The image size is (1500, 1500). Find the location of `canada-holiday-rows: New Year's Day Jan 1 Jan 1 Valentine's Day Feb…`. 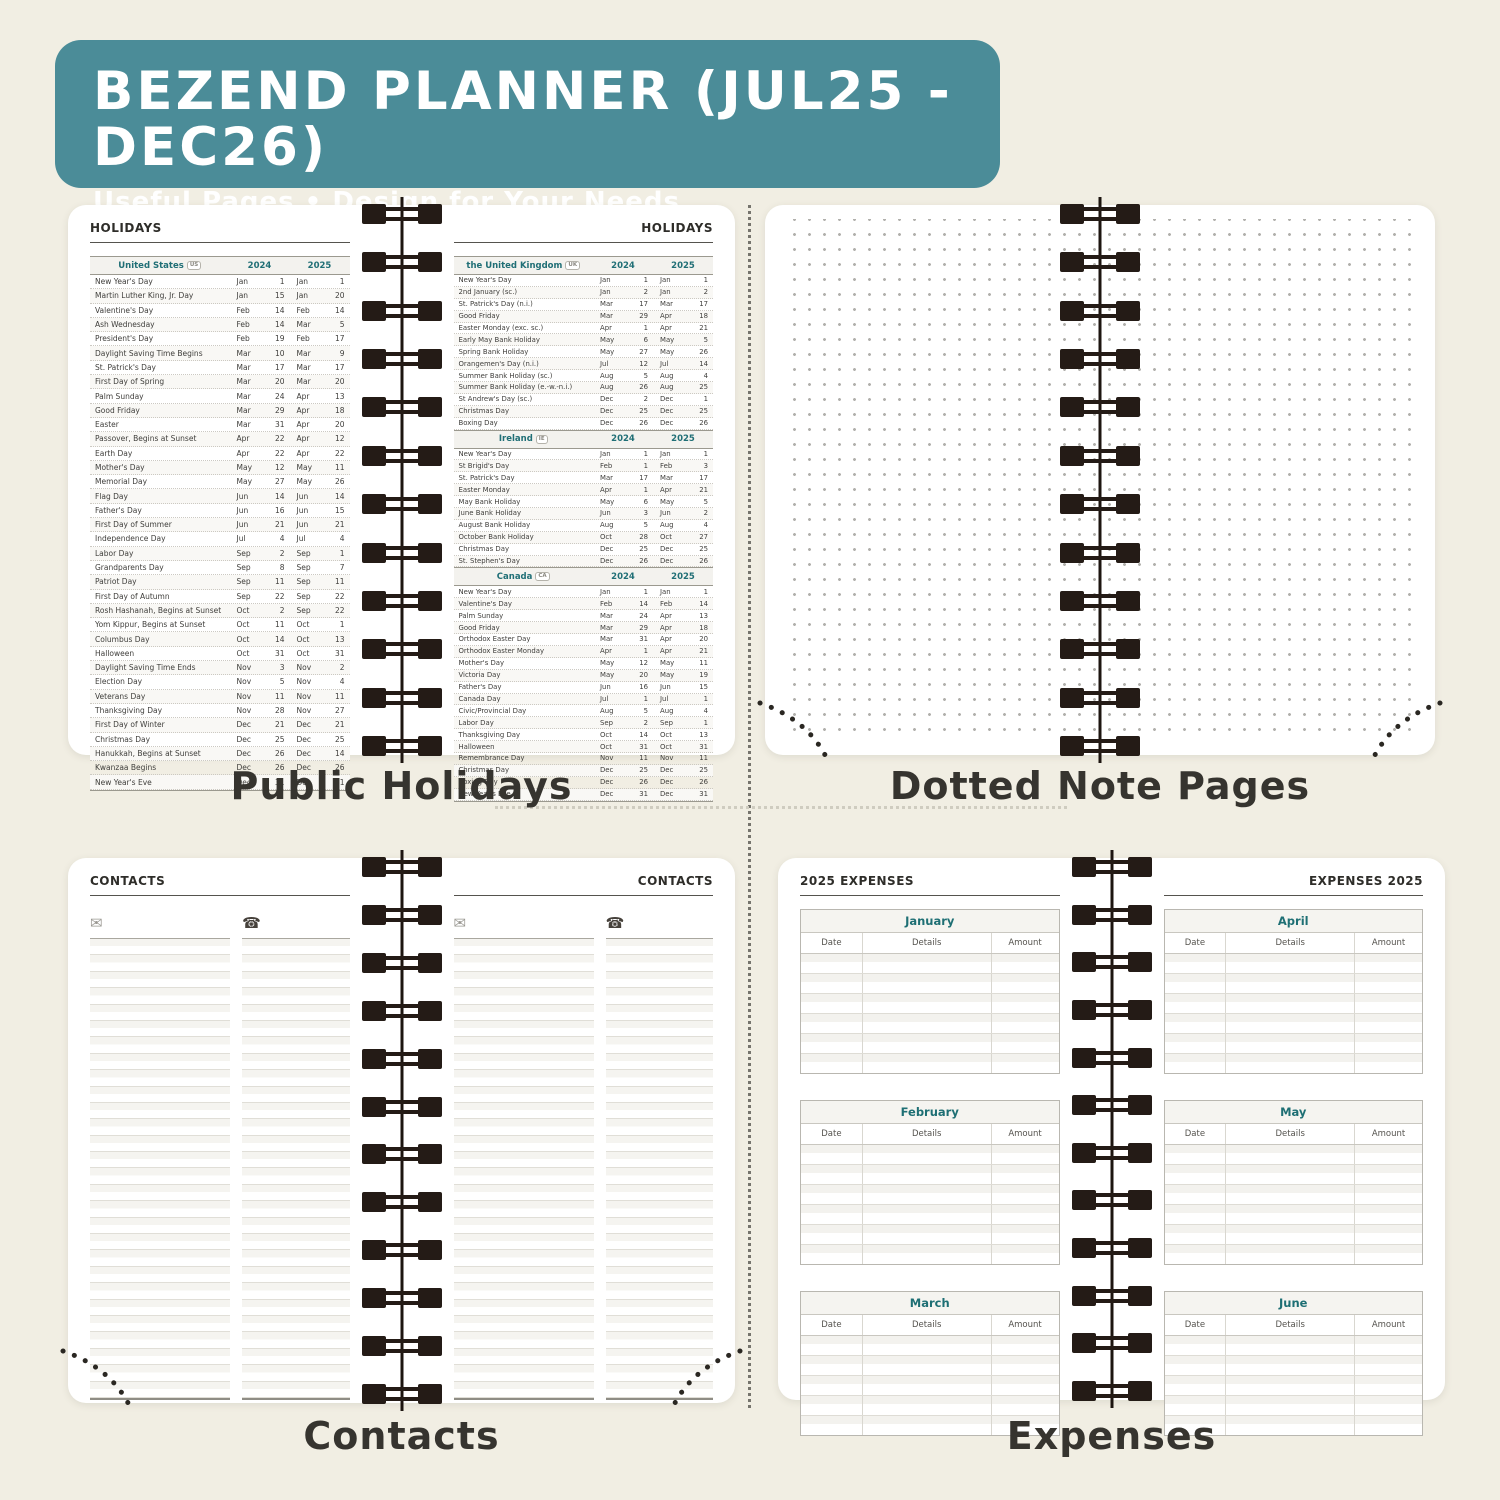

canada-holiday-rows: New Year's Day Jan 1 Jan 1 Valentine's Day Feb… is located at coordinates (583, 693).